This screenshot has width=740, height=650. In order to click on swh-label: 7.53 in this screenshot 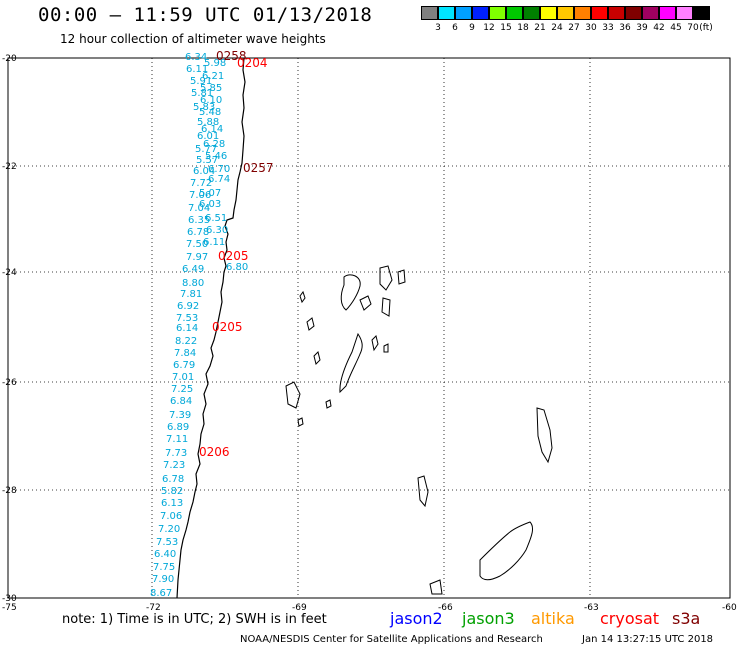, I will do `click(167, 542)`.